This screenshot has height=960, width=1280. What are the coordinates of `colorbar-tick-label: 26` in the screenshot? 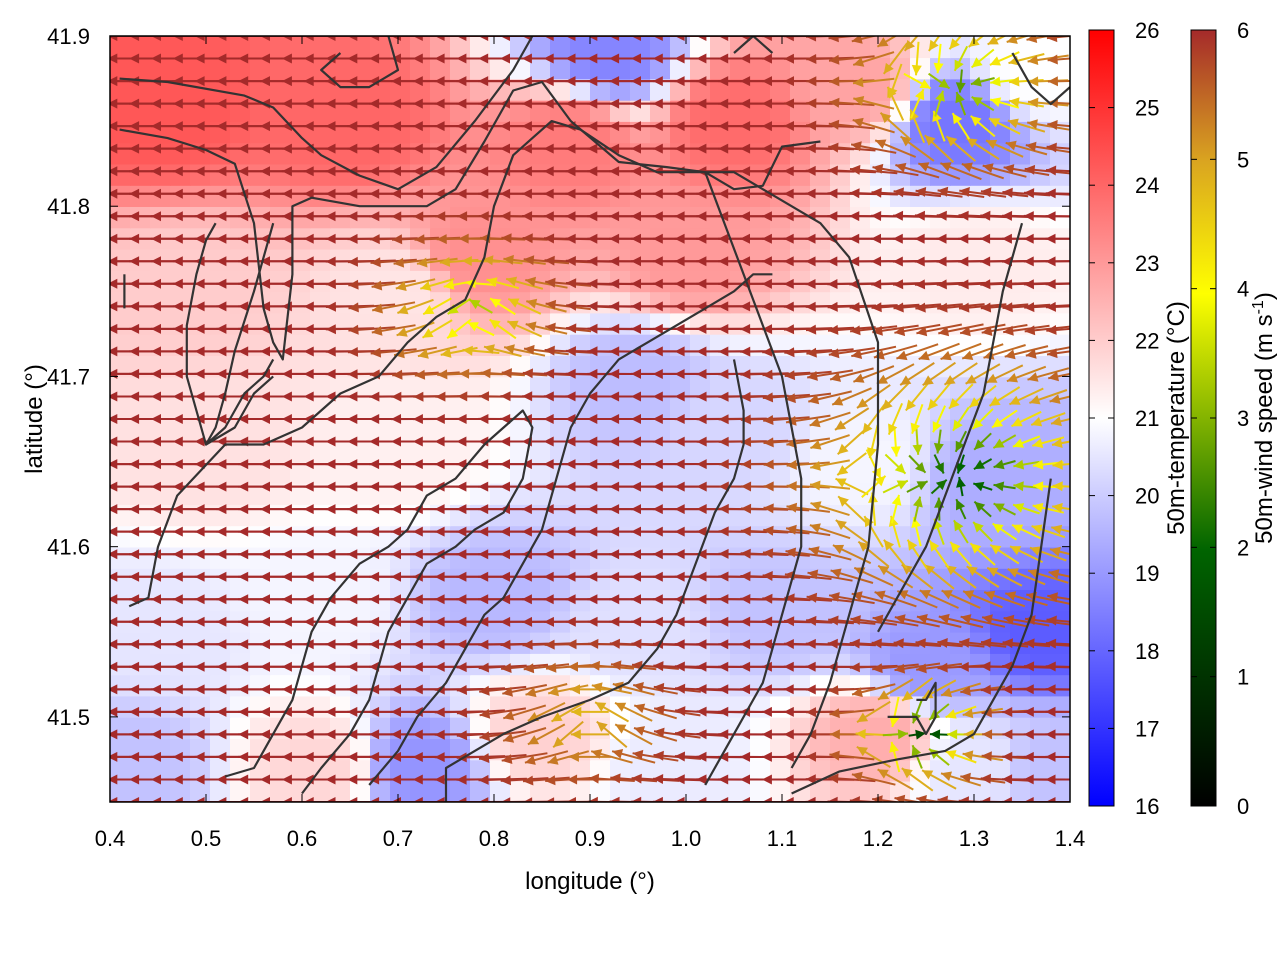 It's located at (1147, 30).